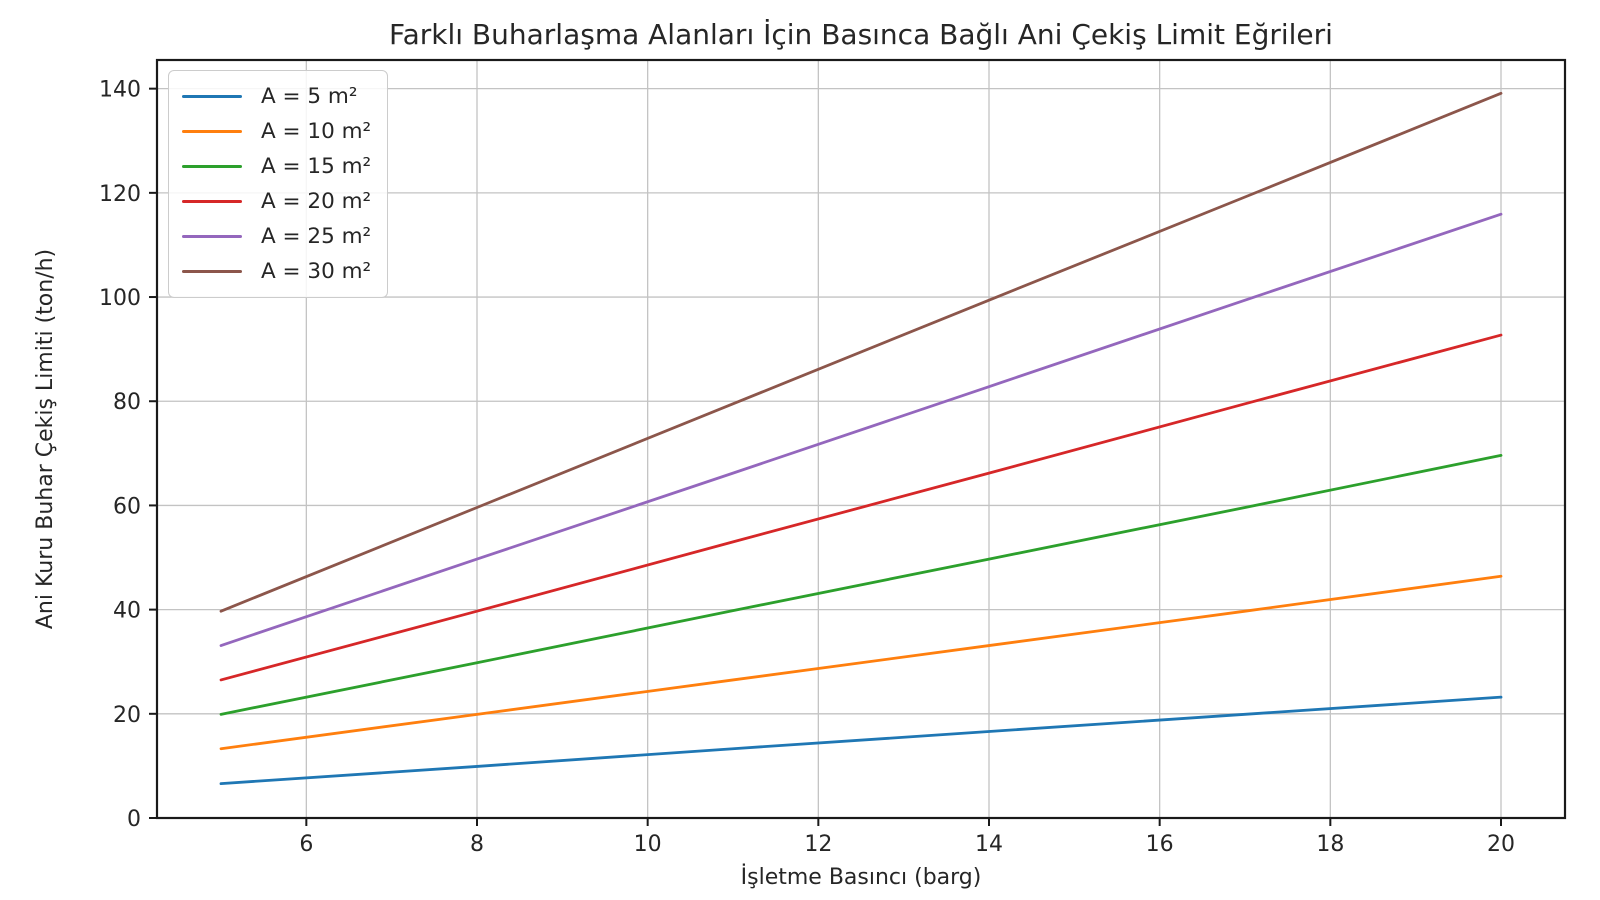 The width and height of the screenshot is (1600, 900). What do you see at coordinates (316, 236) in the screenshot?
I see `legend-item-label: A = 25 m²` at bounding box center [316, 236].